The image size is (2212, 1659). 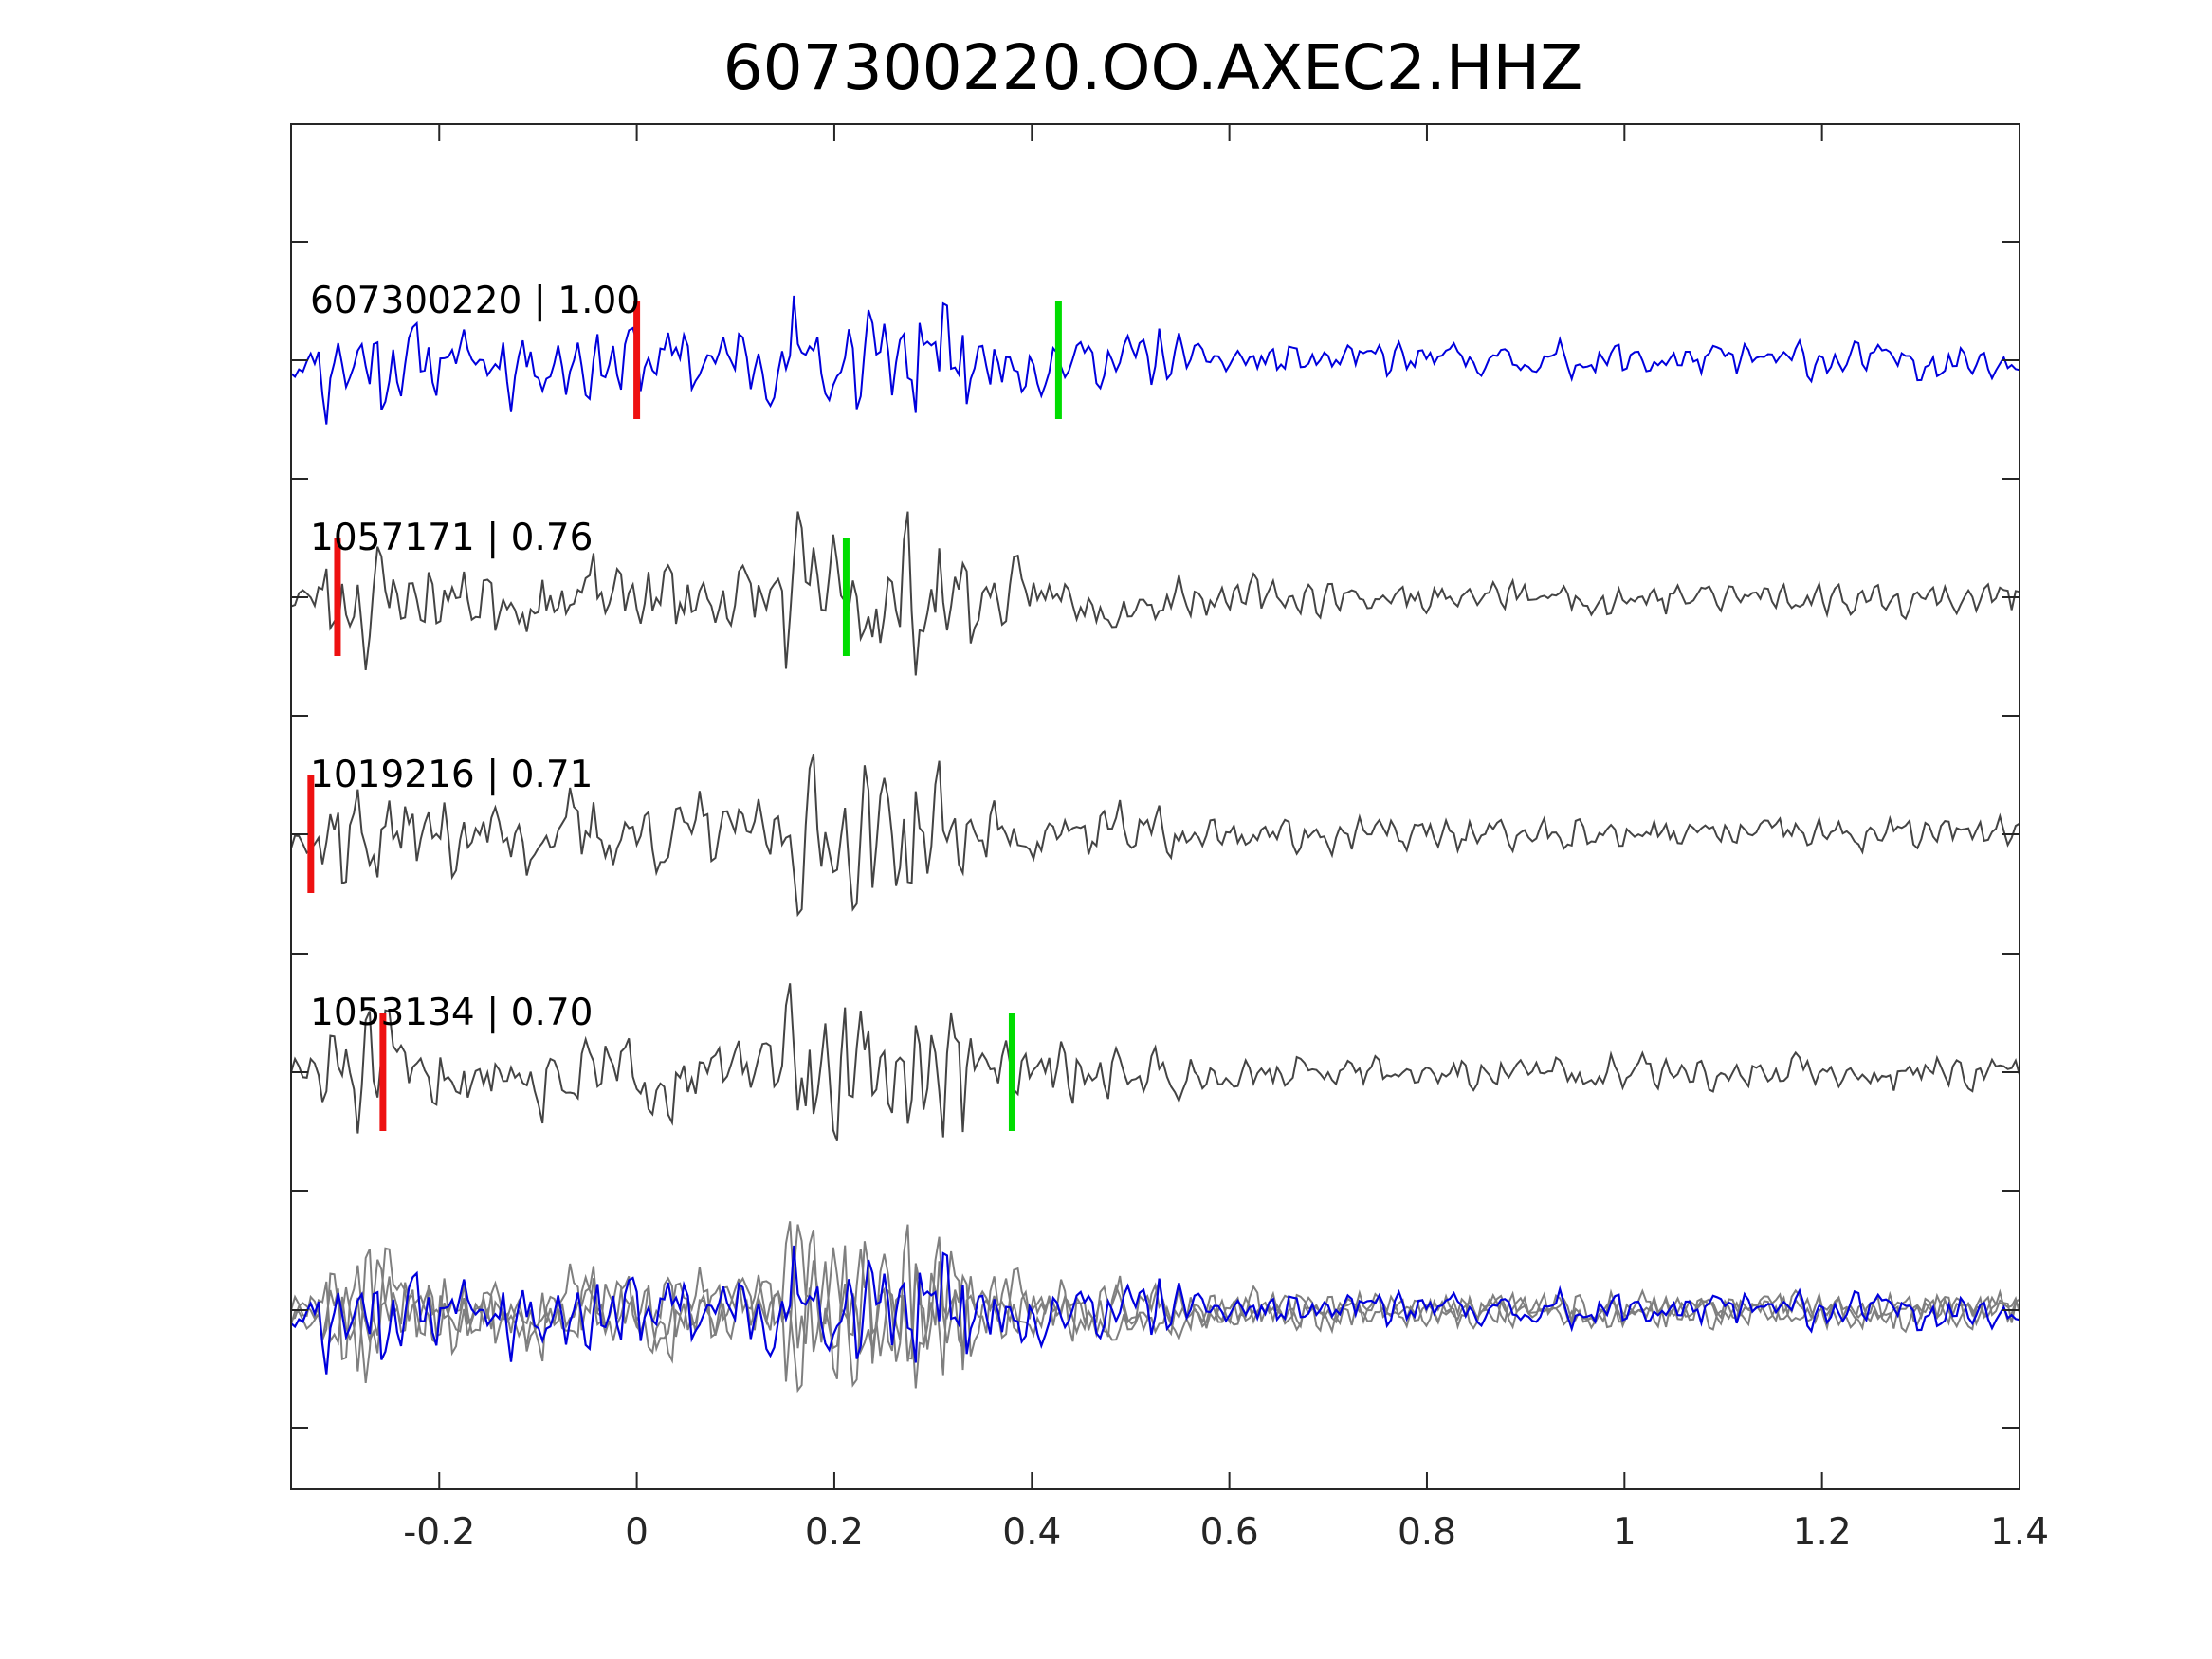 I want to click on trace-label-1019216: 1019216 | 0.71, so click(x=451, y=775).